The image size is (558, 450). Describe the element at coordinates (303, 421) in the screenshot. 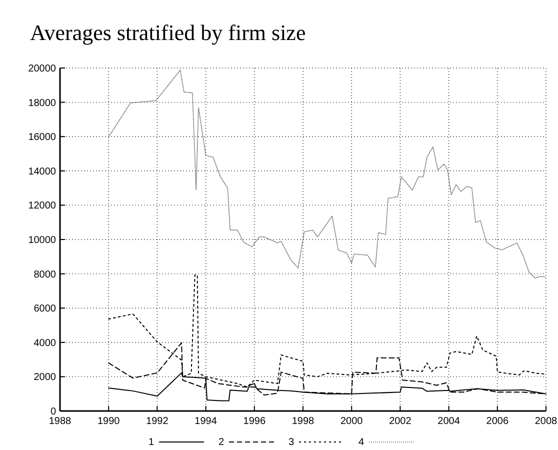

I see `x-tick-label: 1998` at that location.